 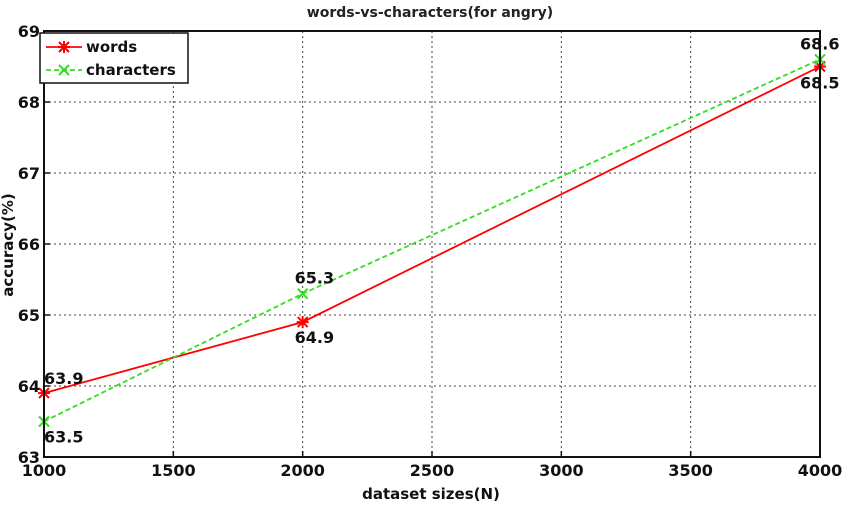 I want to click on characters-data-label: 65.3, so click(x=314, y=278).